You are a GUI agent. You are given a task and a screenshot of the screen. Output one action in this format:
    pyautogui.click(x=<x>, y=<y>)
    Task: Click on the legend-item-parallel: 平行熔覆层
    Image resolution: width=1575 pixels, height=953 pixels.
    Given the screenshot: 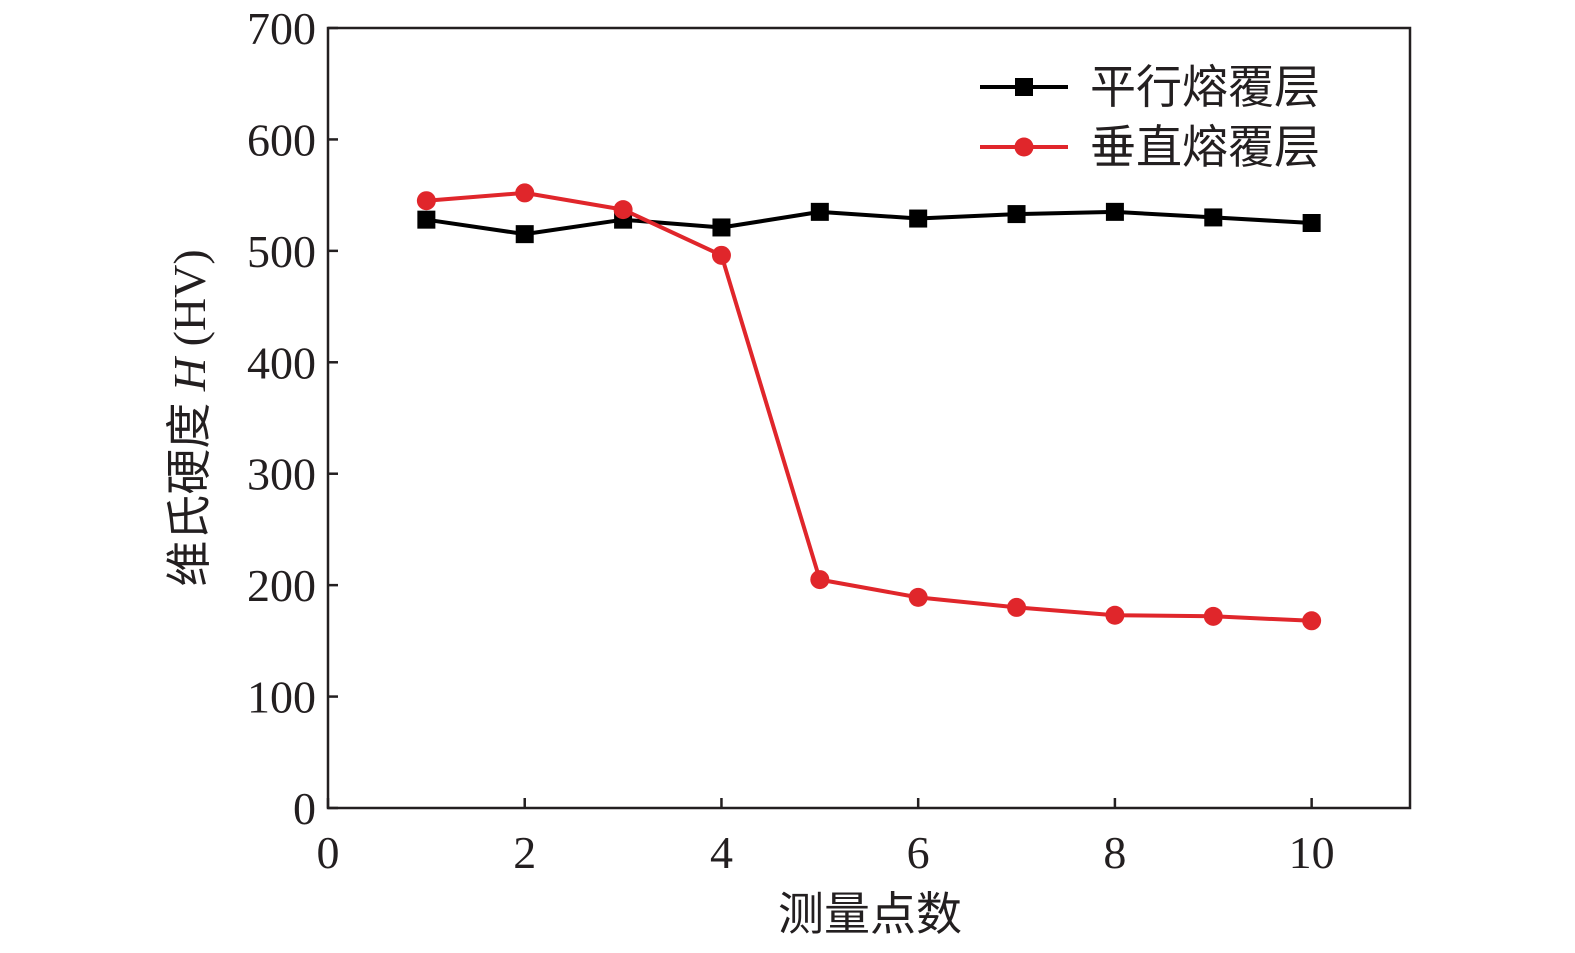 What is the action you would take?
    pyautogui.click(x=1150, y=87)
    